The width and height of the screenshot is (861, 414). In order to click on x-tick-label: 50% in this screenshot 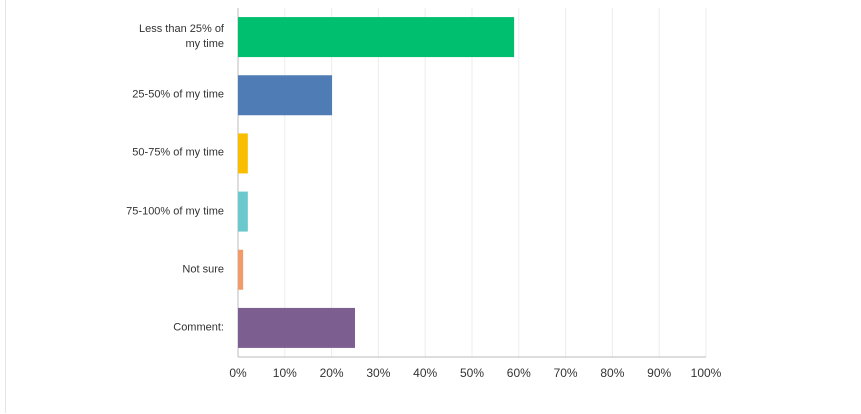, I will do `click(472, 373)`.